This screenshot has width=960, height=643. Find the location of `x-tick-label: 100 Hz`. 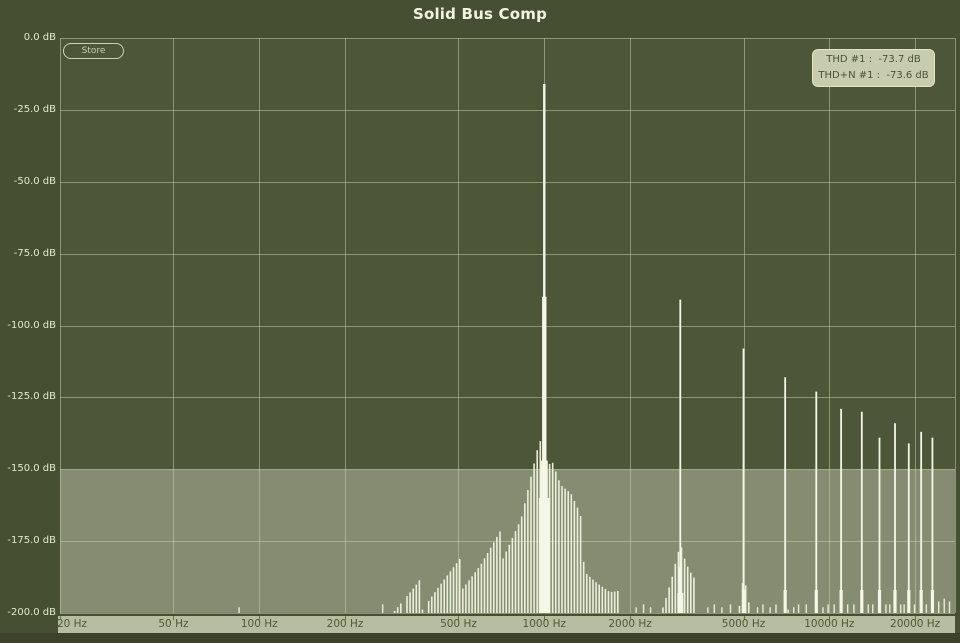

x-tick-label: 100 Hz is located at coordinates (259, 624).